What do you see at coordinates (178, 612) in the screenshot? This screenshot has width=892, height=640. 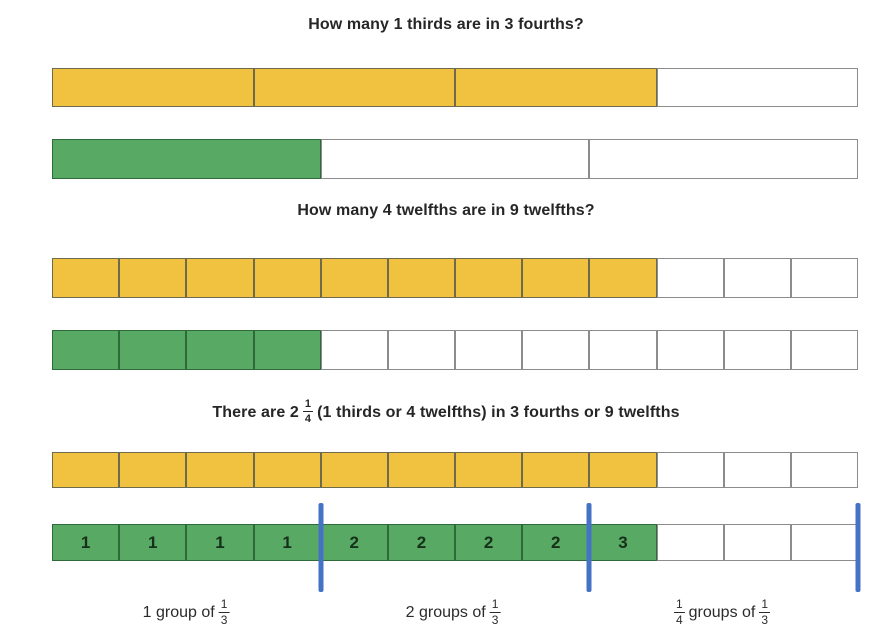 I see `group-label-text: 1 group of` at bounding box center [178, 612].